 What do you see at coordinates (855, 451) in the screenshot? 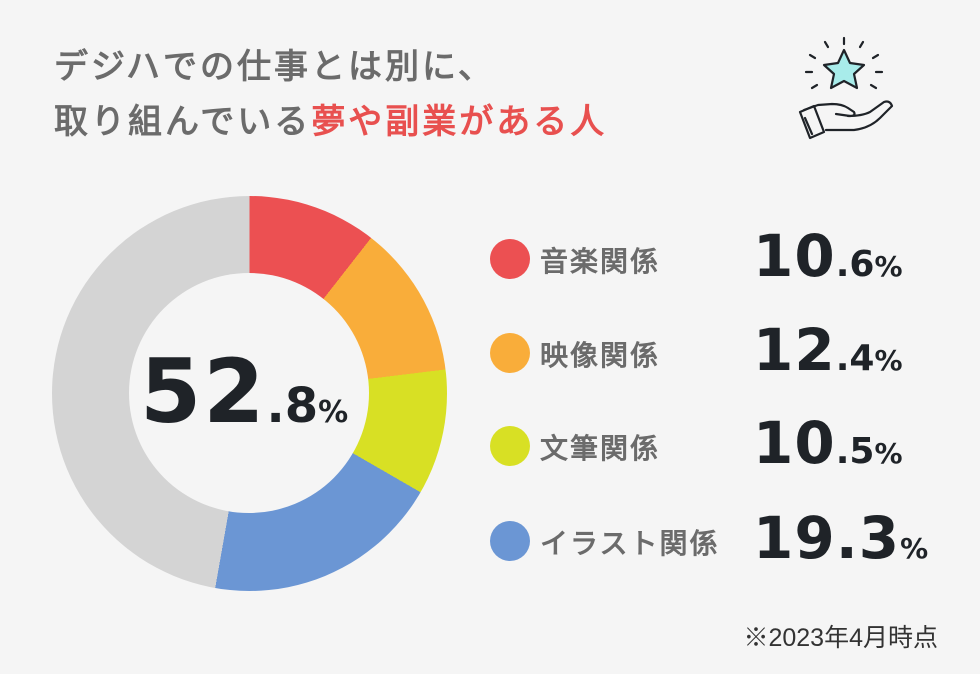
I see `value-decimal: .5` at bounding box center [855, 451].